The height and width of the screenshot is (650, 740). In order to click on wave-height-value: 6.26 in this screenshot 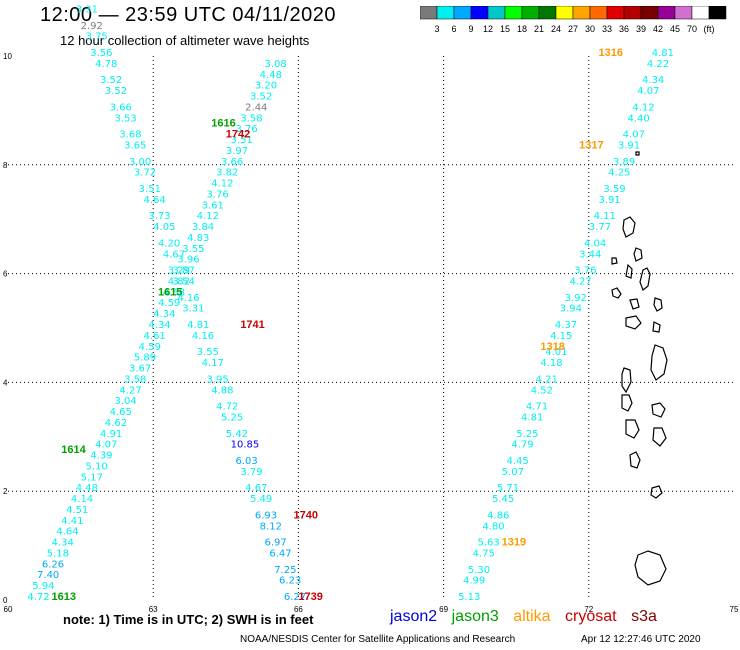, I will do `click(53, 564)`.